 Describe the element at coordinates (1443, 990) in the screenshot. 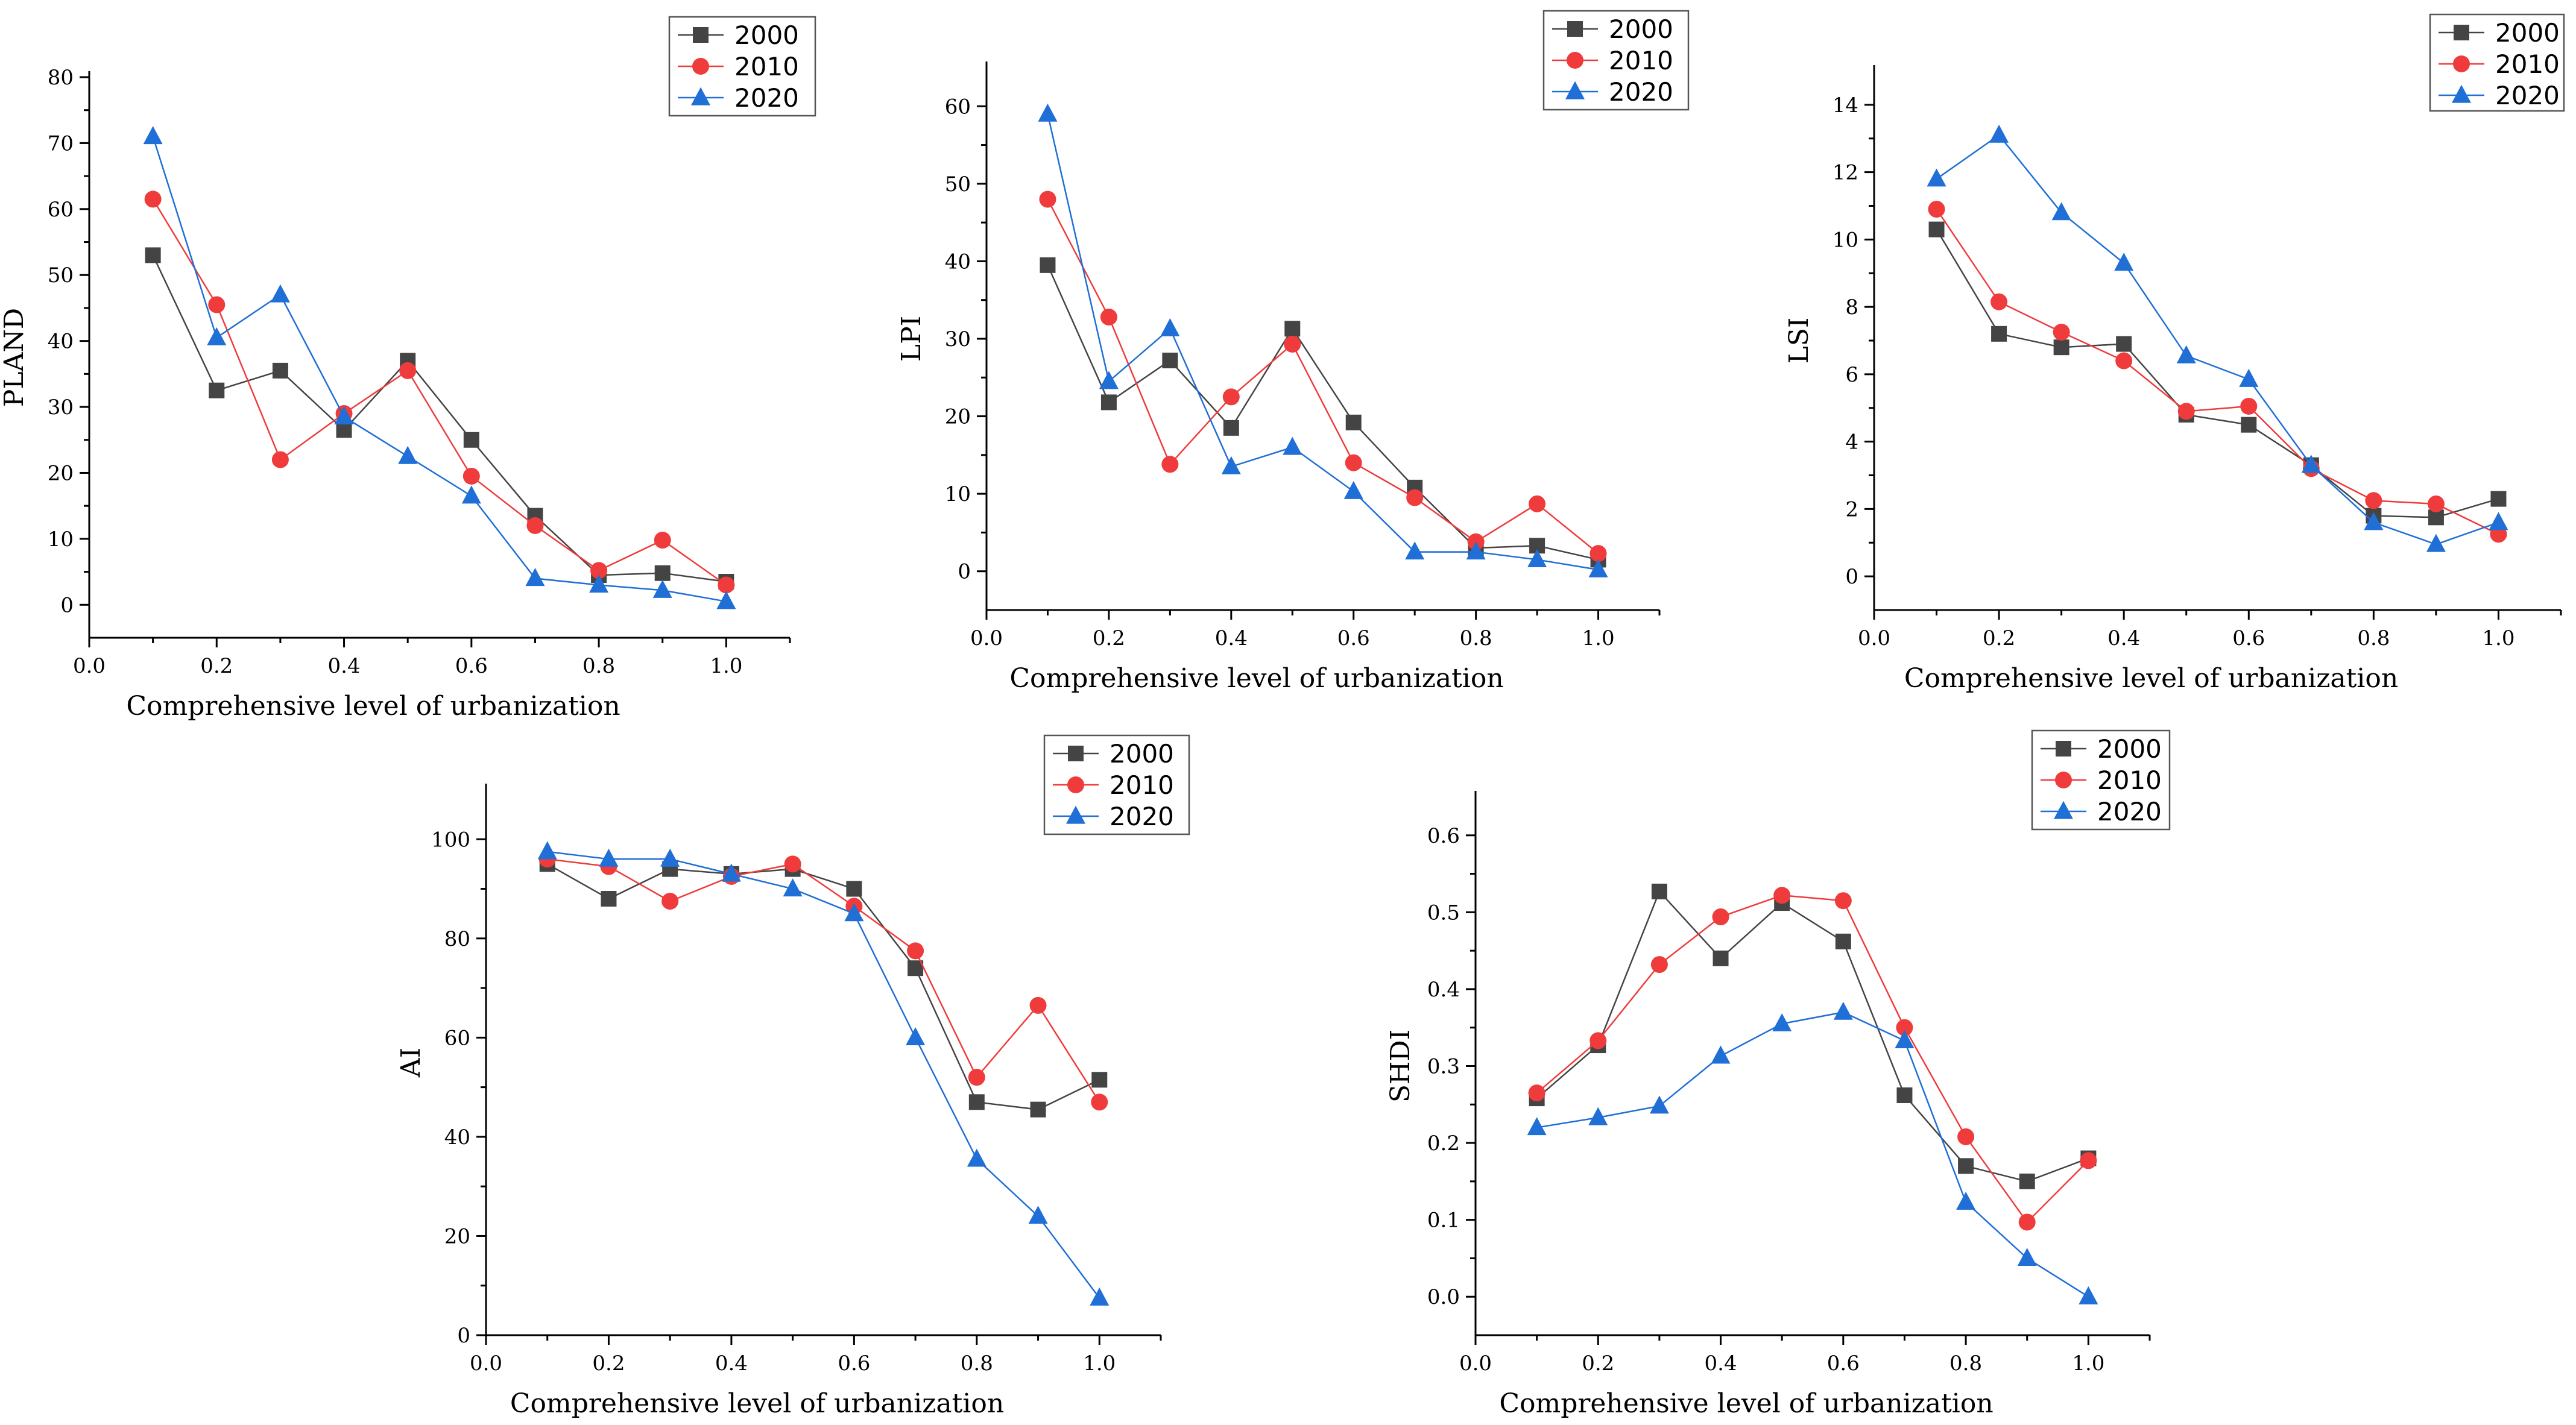

I see `y-tick-label: 0.4` at that location.